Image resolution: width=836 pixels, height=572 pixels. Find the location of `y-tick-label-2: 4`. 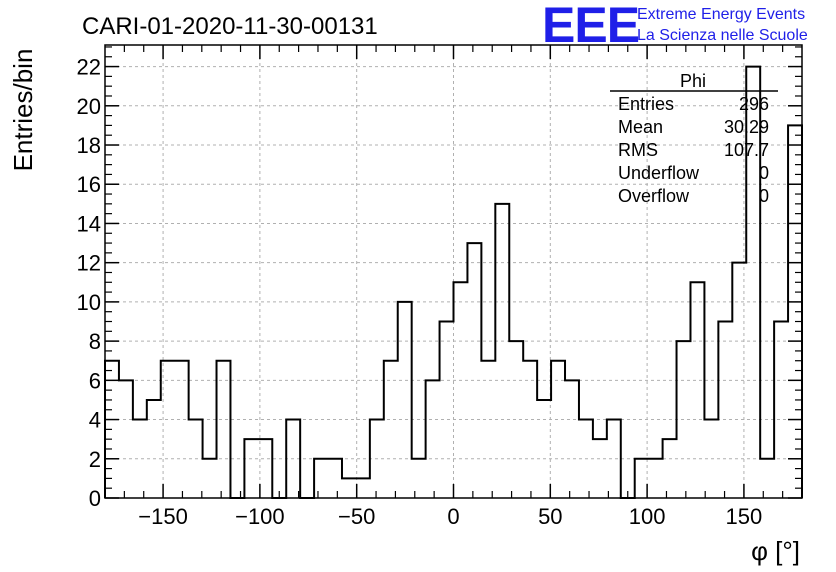

y-tick-label-2: 4 is located at coordinates (95, 420).